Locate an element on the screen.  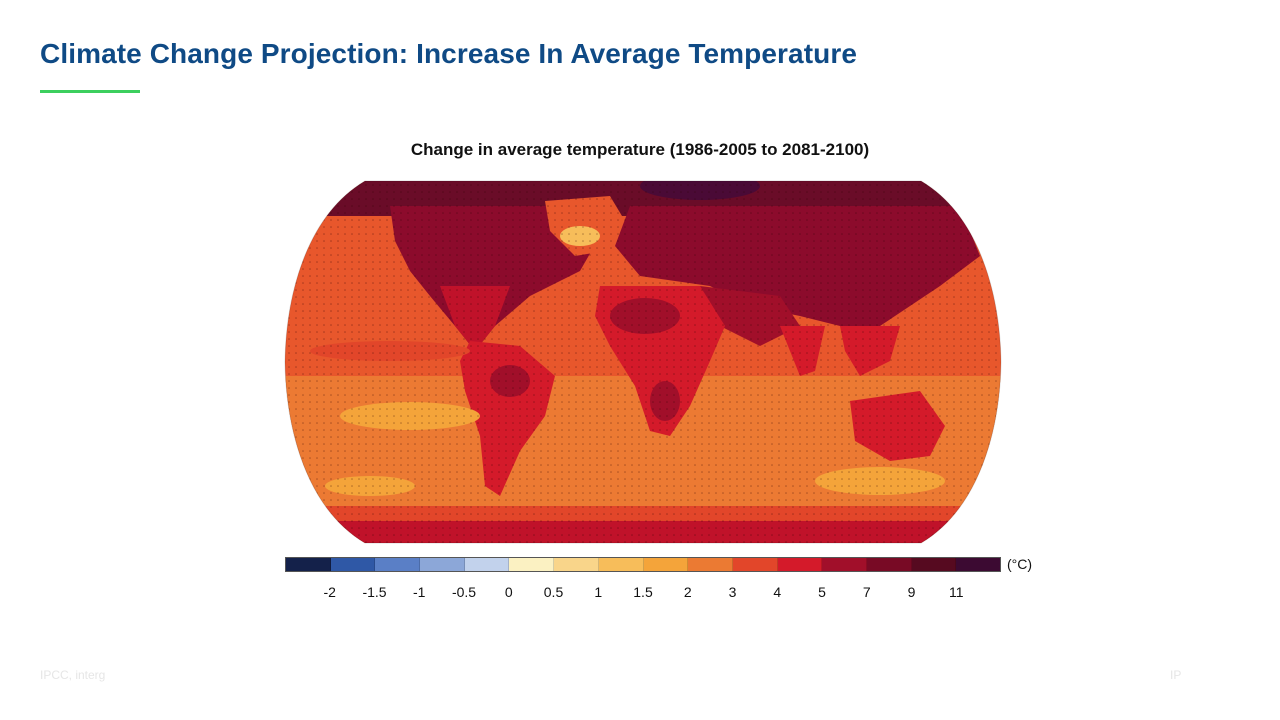
colorbar-tick-label: -0.5 is located at coordinates (464, 592).